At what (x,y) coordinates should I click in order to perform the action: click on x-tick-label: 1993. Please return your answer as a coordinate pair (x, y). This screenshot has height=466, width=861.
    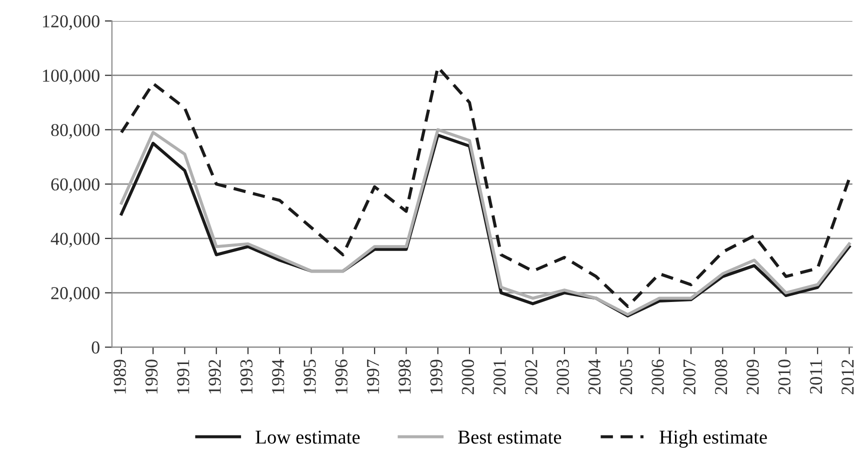
    Looking at the image, I should click on (246, 377).